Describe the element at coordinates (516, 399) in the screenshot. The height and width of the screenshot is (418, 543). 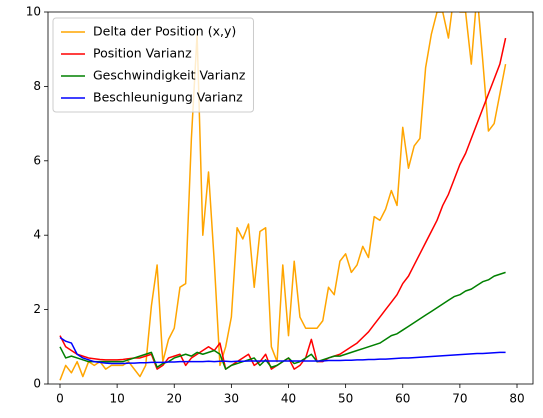
I see `x-tick-label: 80` at that location.